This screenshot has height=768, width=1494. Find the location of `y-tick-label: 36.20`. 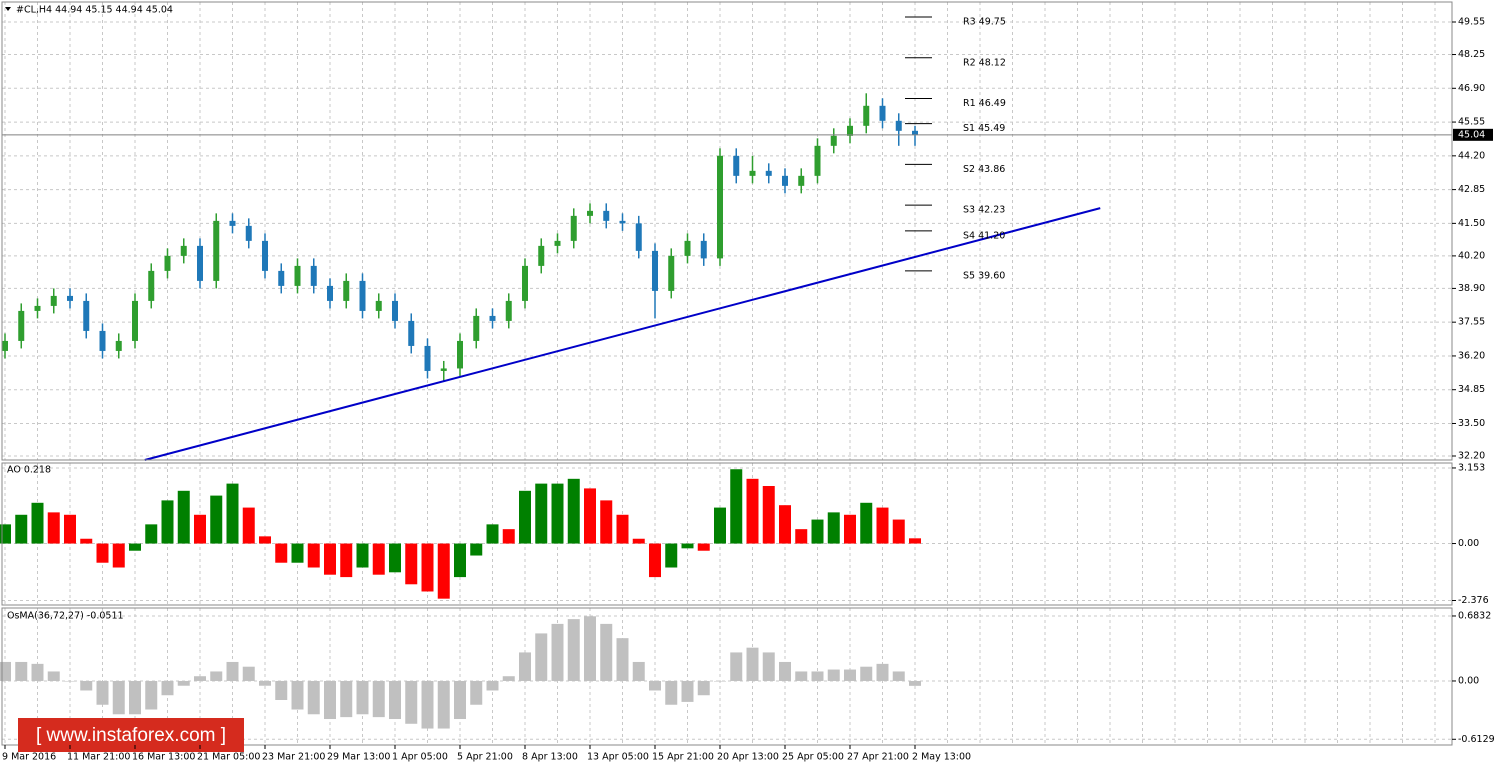

y-tick-label: 36.20 is located at coordinates (1471, 355).